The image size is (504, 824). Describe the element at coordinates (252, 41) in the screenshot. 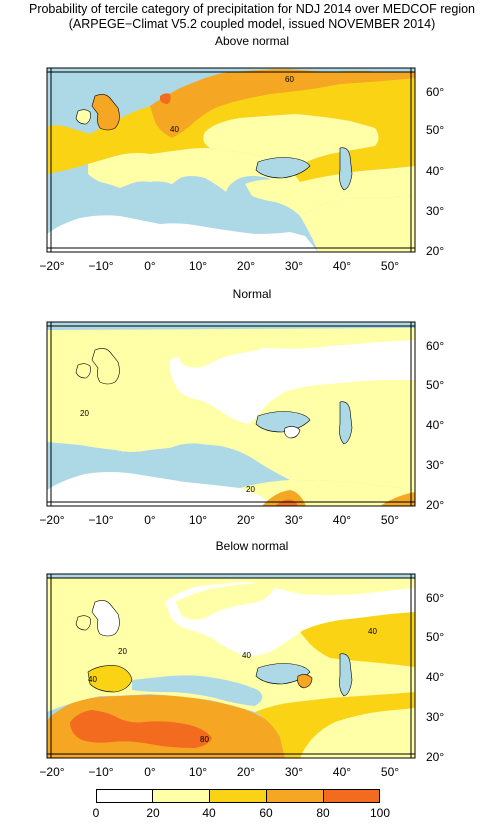

I see `panel-title-above-normal: Above normal` at that location.